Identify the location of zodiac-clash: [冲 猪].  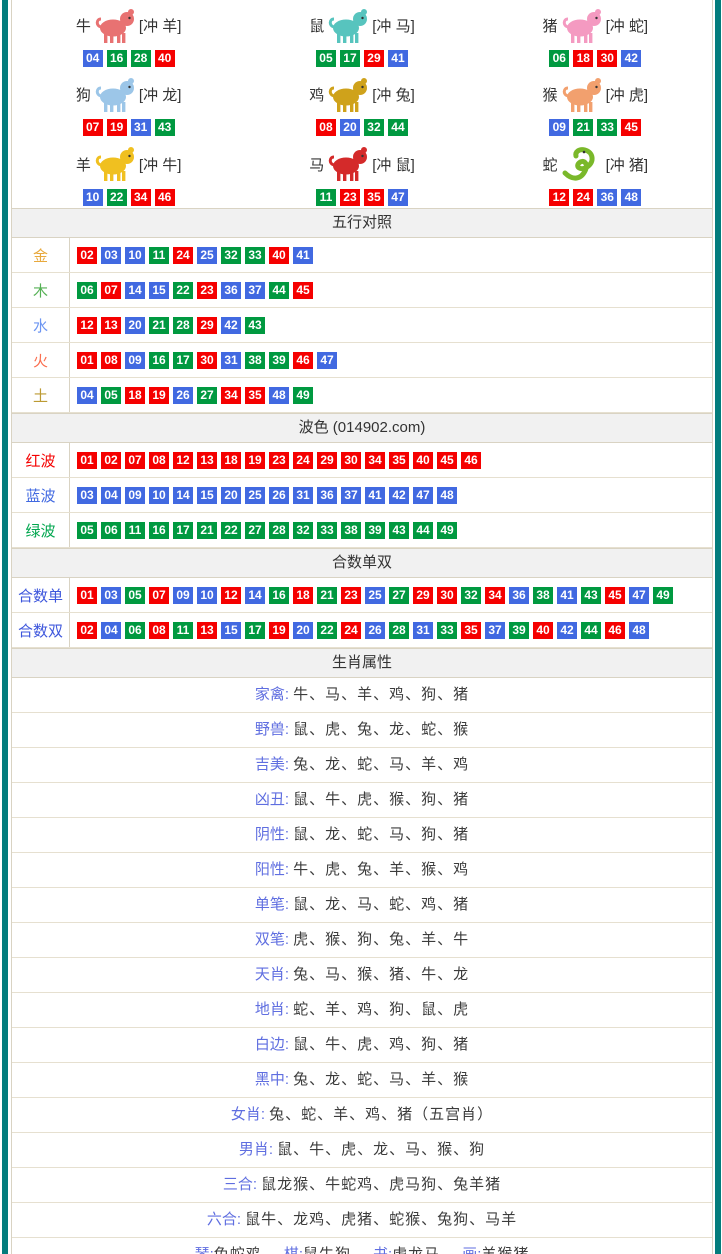
(627, 165).